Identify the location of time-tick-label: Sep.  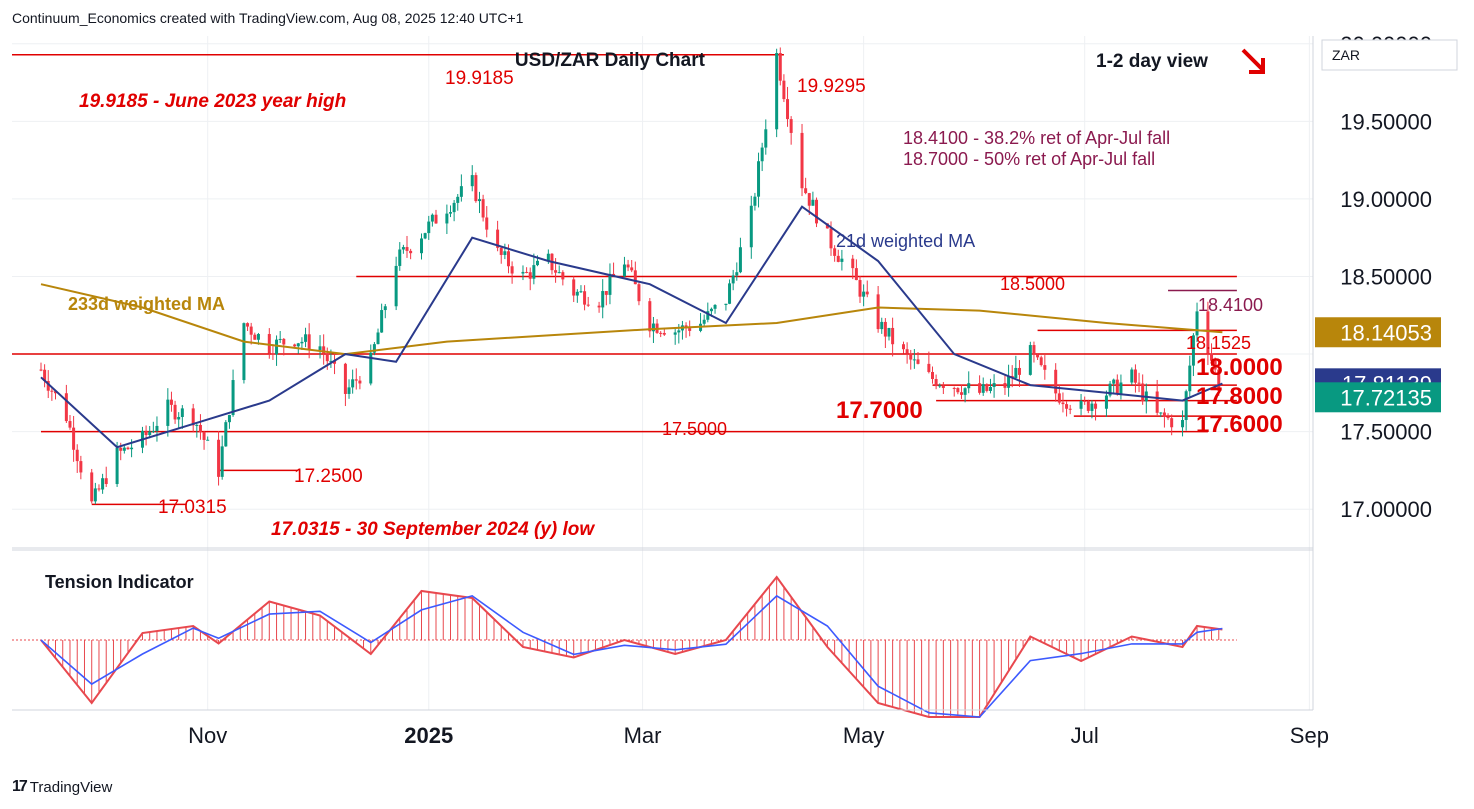
(1309, 735).